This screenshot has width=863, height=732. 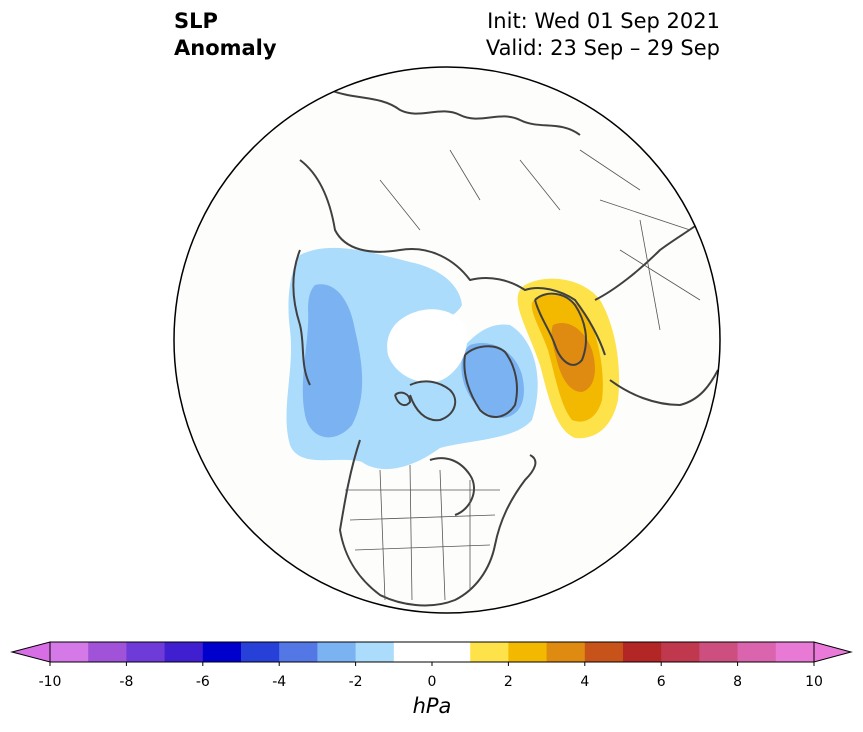 I want to click on colorbar-tick-label: -8, so click(x=126, y=682).